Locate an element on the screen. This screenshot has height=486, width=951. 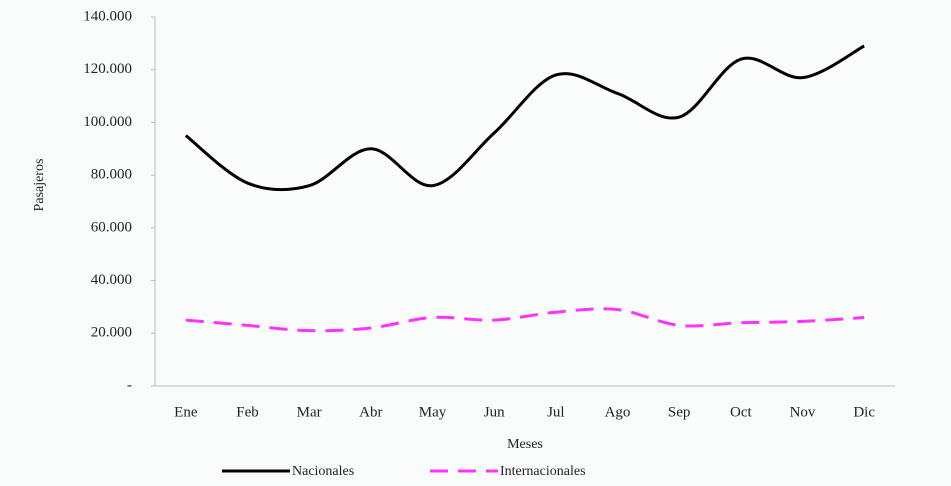
x-tick-label: Mar is located at coordinates (309, 412).